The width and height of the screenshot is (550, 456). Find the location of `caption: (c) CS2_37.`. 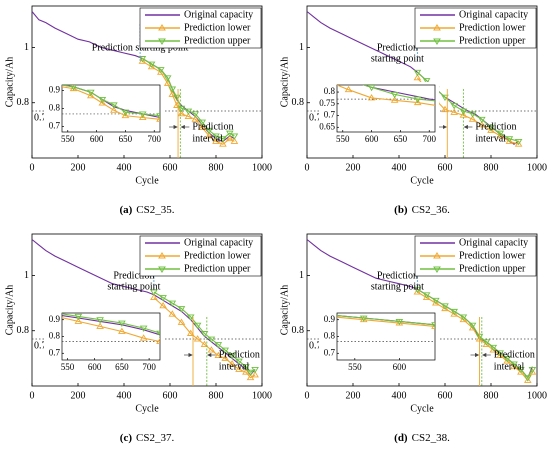

caption: (c) CS2_37. is located at coordinates (147, 438).